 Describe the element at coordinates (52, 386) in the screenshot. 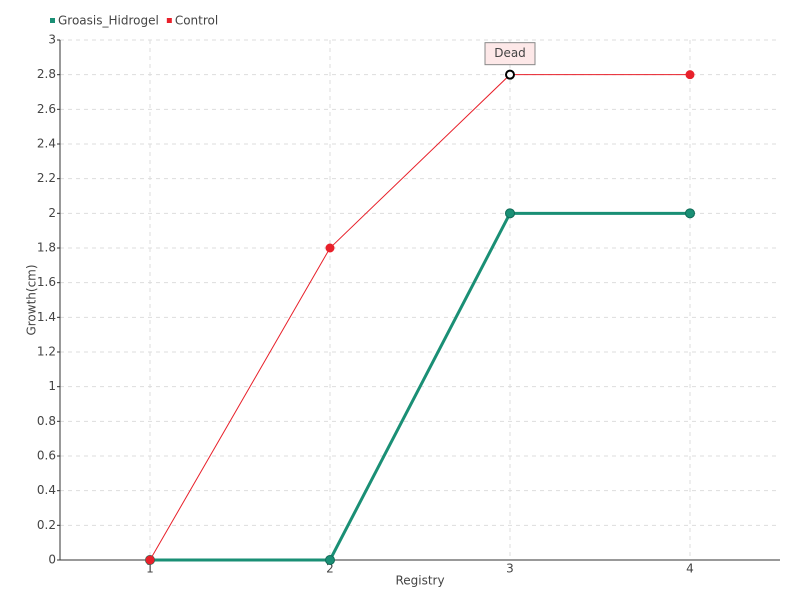

I see `y-tick-label: 1` at that location.